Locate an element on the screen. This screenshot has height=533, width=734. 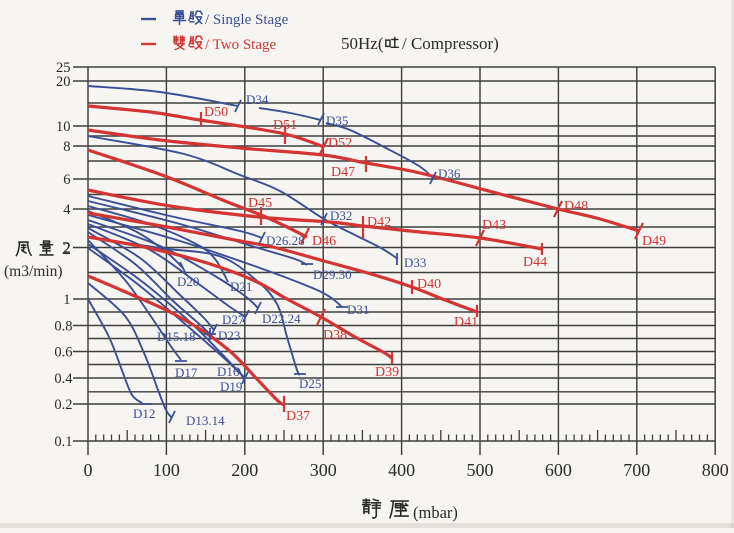
svg-text: D20 is located at coordinates (188, 281).